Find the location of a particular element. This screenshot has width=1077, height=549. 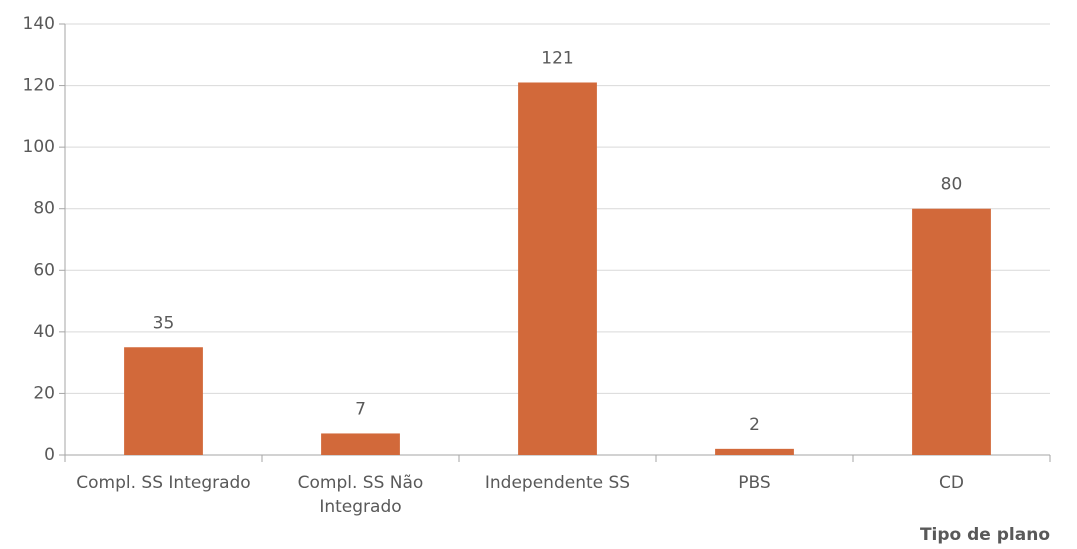

y-tick-label: 0 is located at coordinates (49, 455).